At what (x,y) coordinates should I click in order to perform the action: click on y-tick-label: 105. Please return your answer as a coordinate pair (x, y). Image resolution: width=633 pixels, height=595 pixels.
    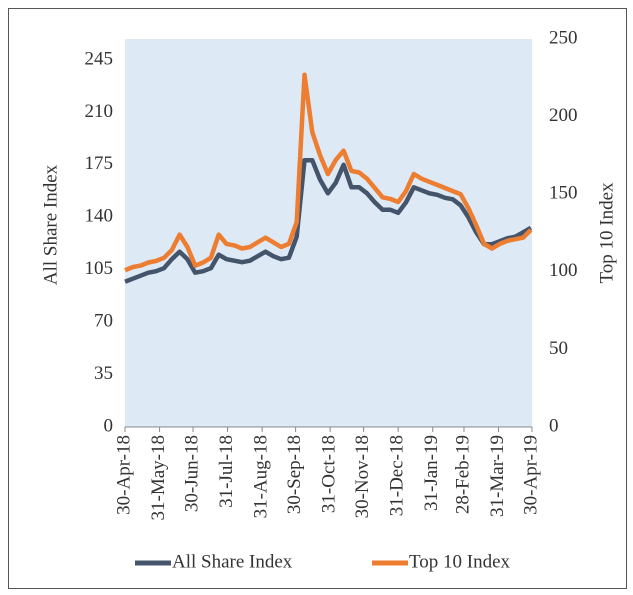
    Looking at the image, I should click on (99, 268).